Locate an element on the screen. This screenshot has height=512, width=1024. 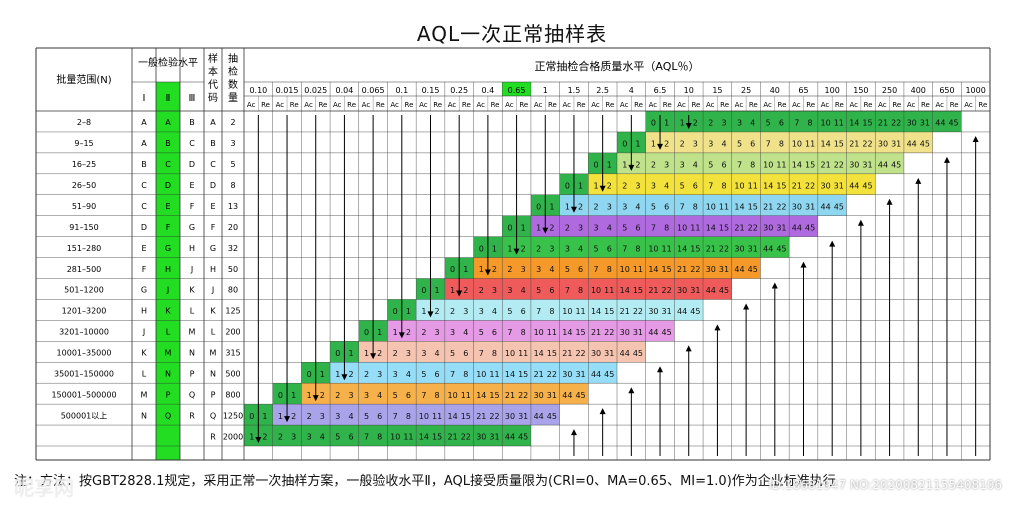
level-i: B is located at coordinates (144, 164).